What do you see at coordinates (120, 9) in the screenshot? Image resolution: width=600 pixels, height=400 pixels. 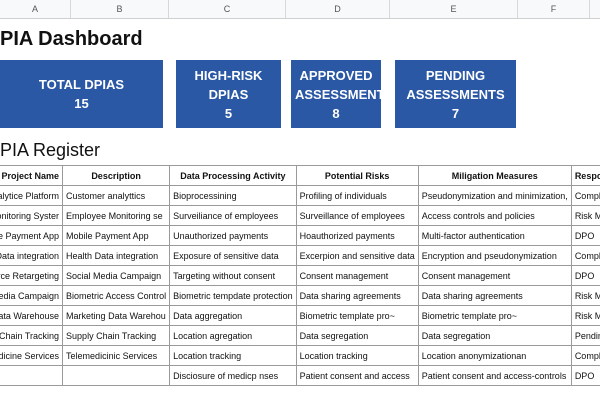 I see `column-letter: B` at bounding box center [120, 9].